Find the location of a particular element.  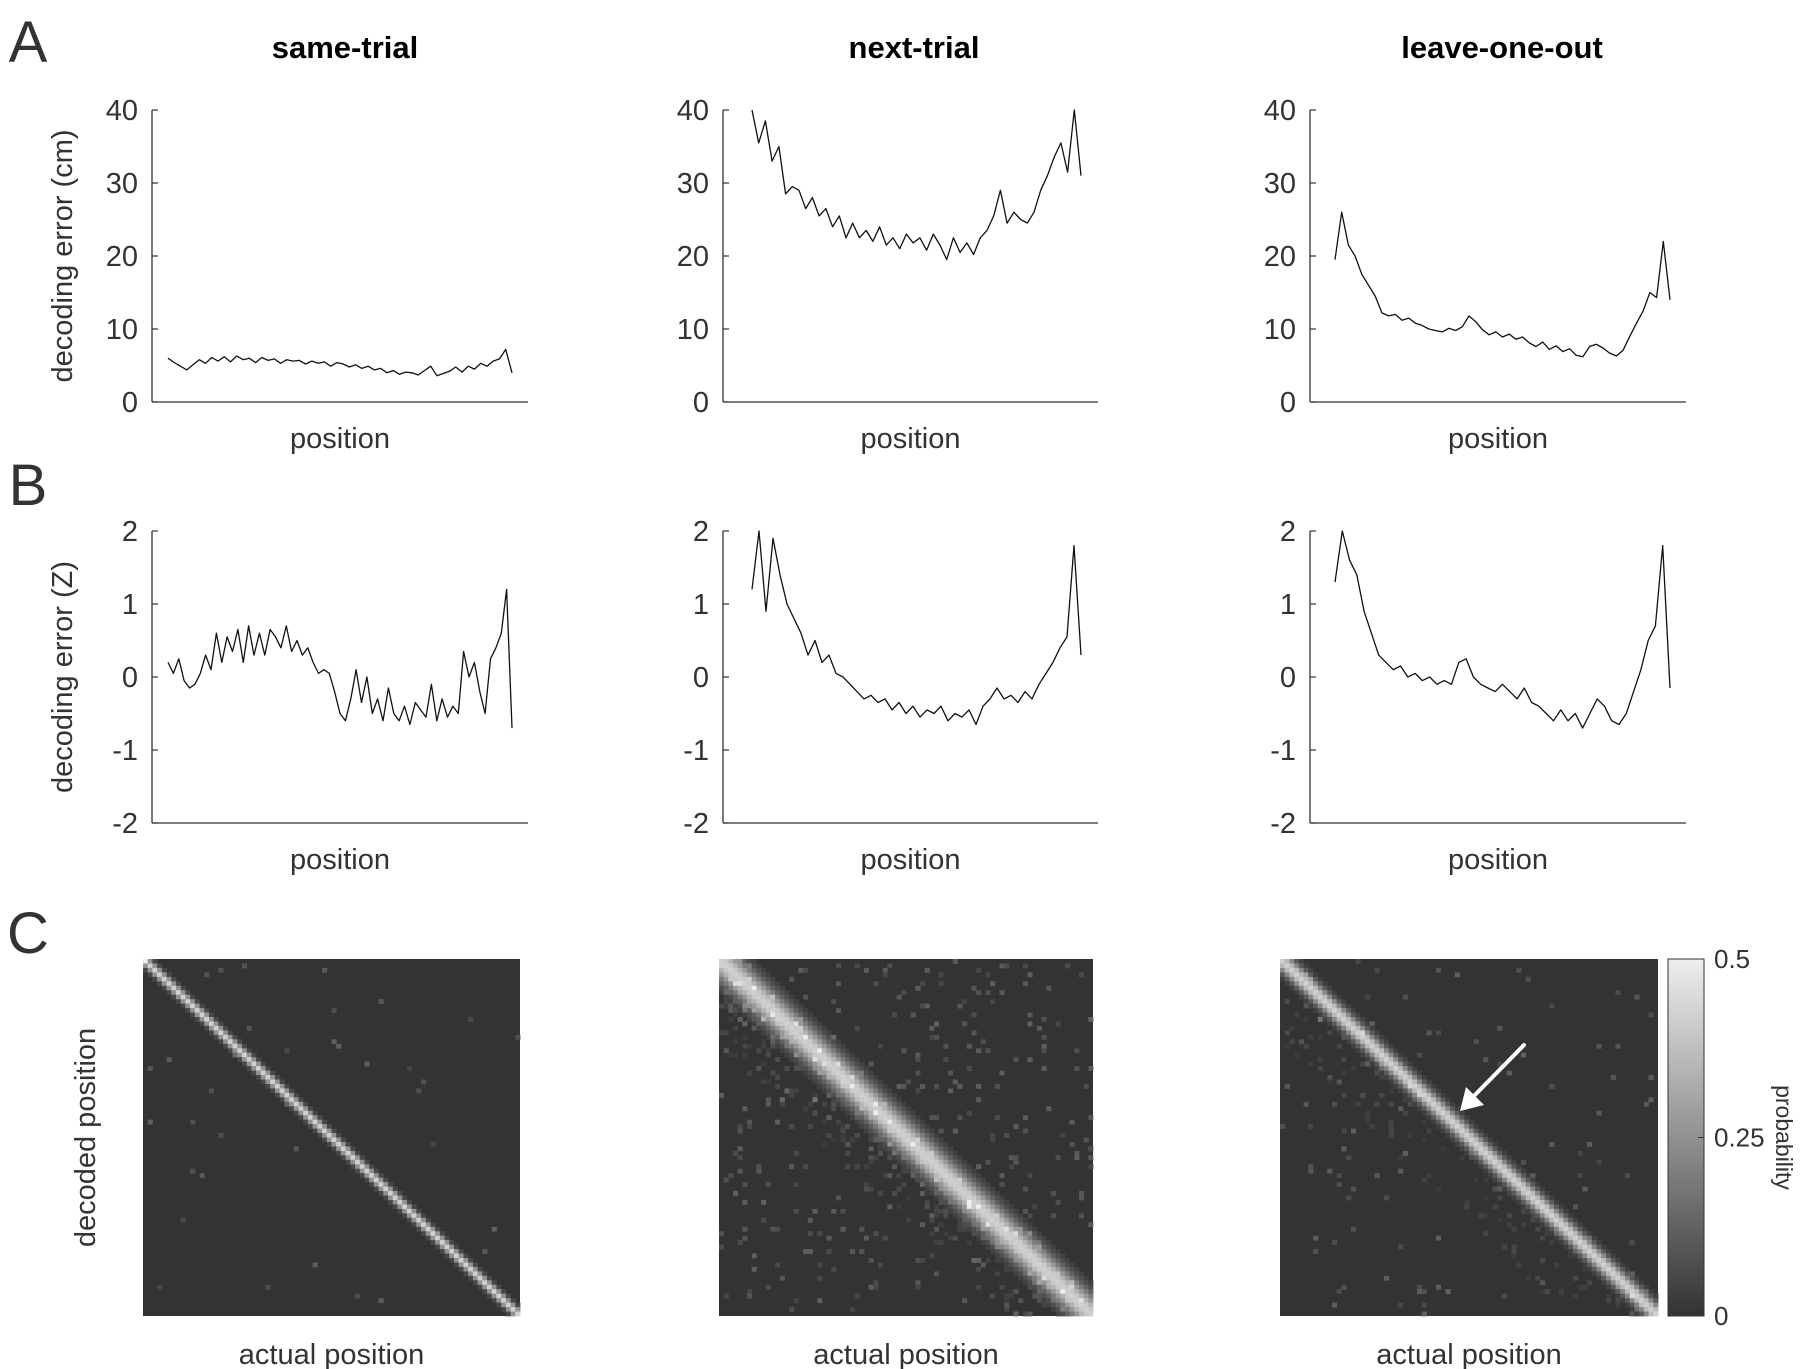

heatmap-3: actual position 0 0.25 0.5 probability is located at coordinates (1538, 1156).